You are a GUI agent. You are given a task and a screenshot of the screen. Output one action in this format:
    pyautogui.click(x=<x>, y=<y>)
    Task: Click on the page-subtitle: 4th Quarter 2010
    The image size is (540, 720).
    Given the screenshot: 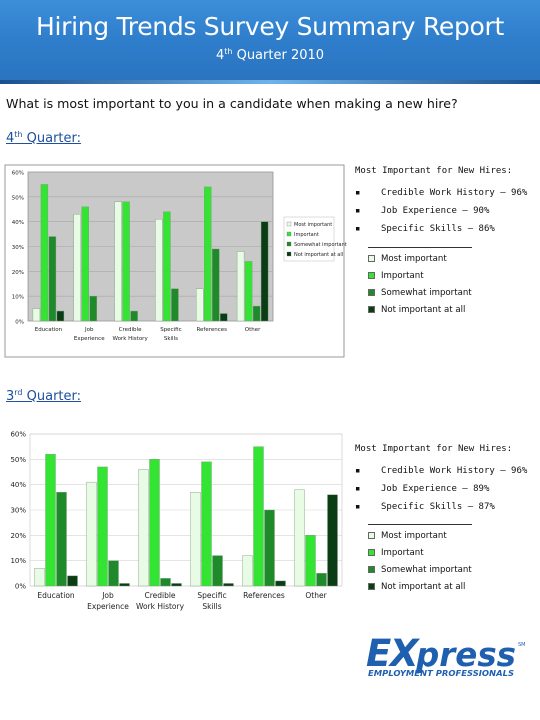 What is the action you would take?
    pyautogui.click(x=270, y=55)
    